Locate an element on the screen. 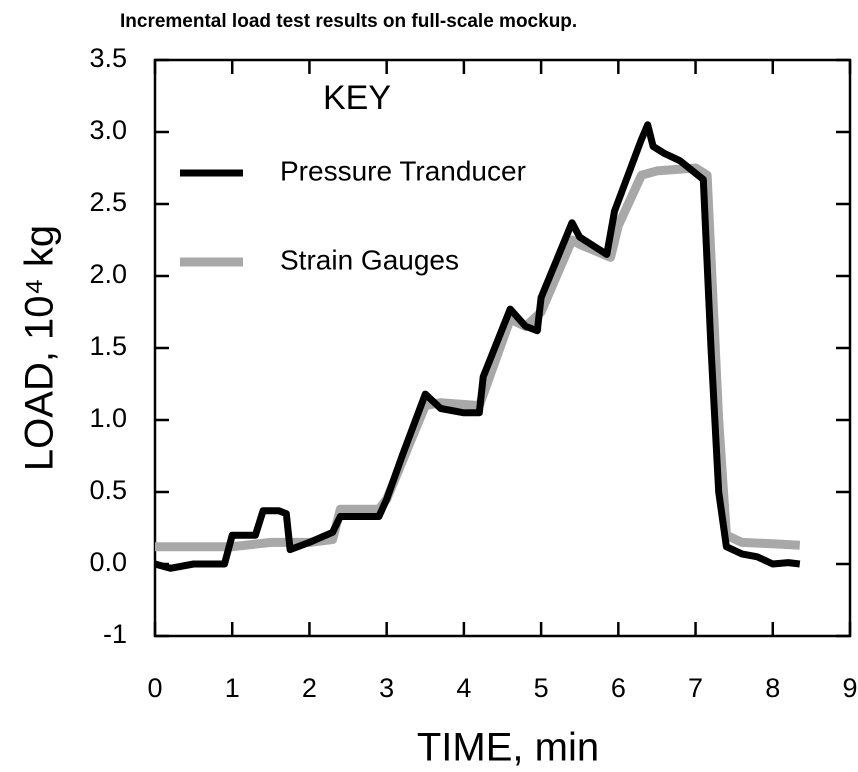  x-tick-label: 3 is located at coordinates (386, 688).